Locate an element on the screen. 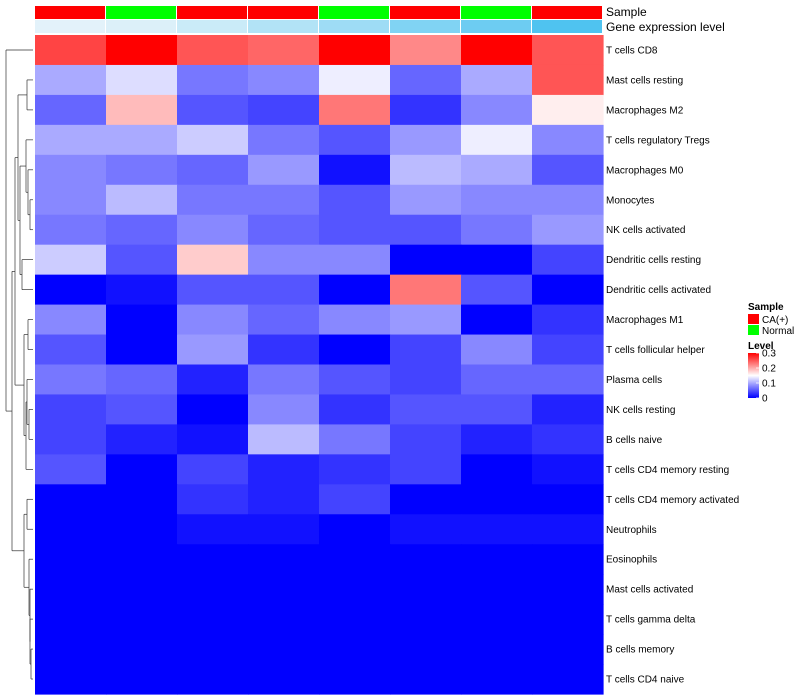 This screenshot has height=700, width=800. row-label: Eosinophils is located at coordinates (631, 560).